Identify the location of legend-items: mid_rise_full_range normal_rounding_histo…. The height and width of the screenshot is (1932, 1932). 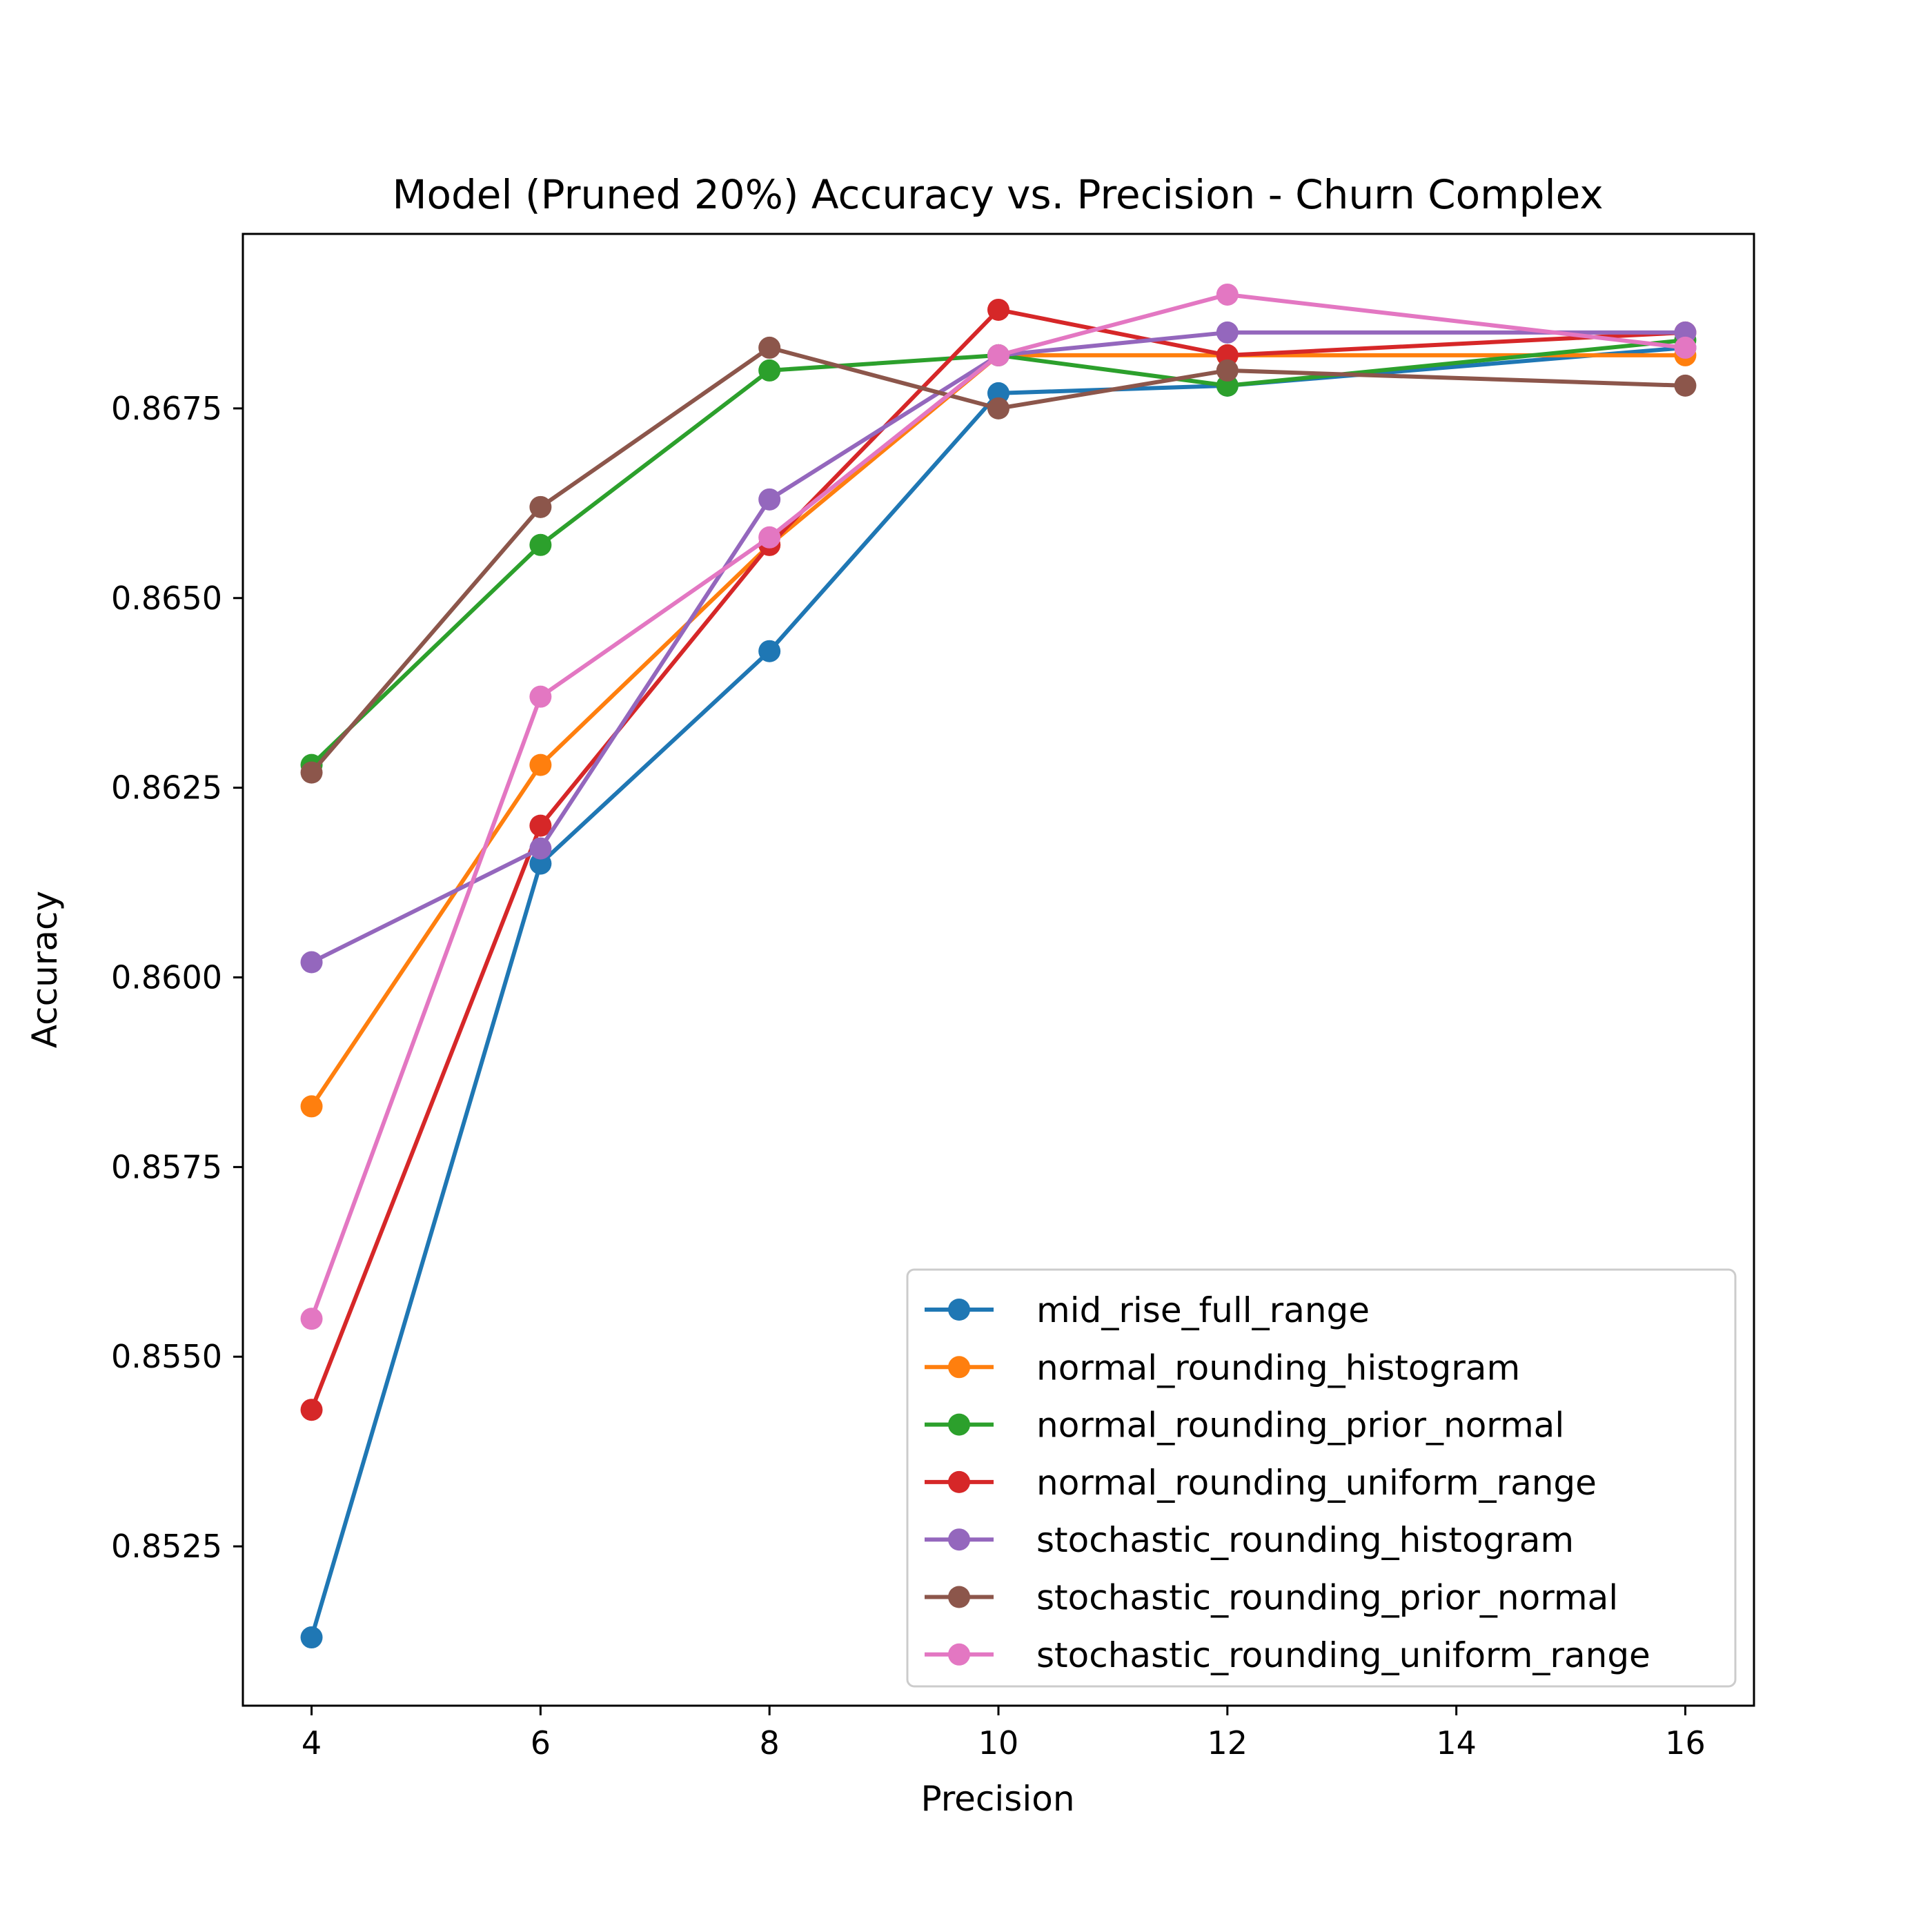
(1287, 1482).